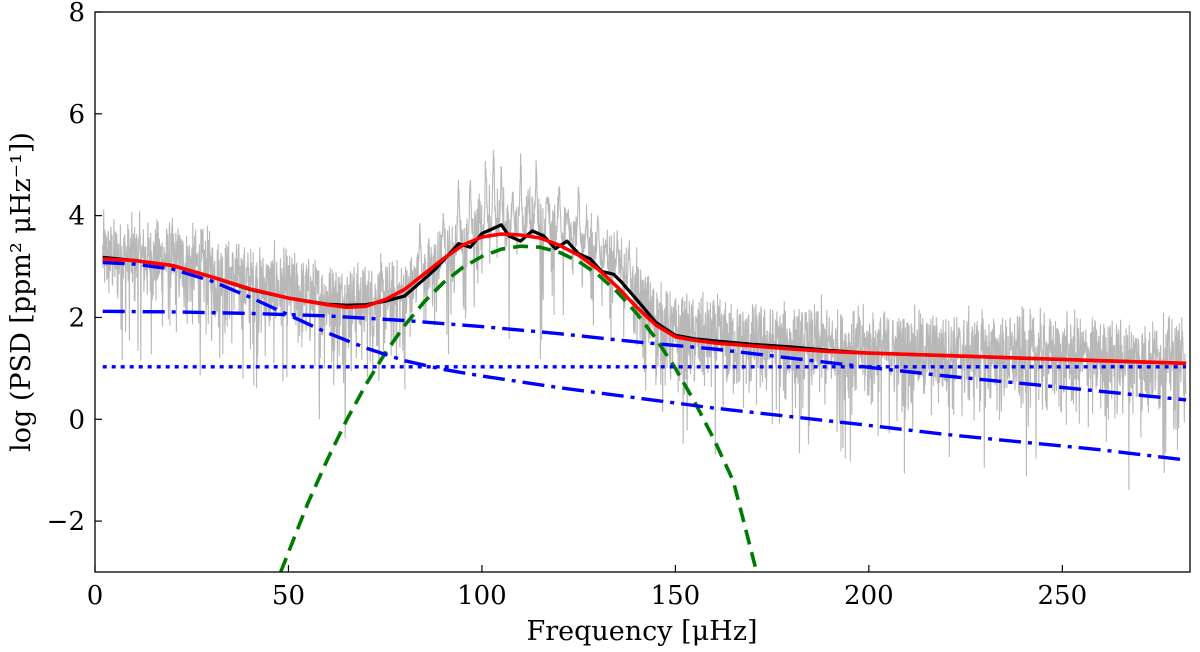 Image resolution: width=1200 pixels, height=652 pixels. I want to click on background-component-2-line, so click(644, 355).